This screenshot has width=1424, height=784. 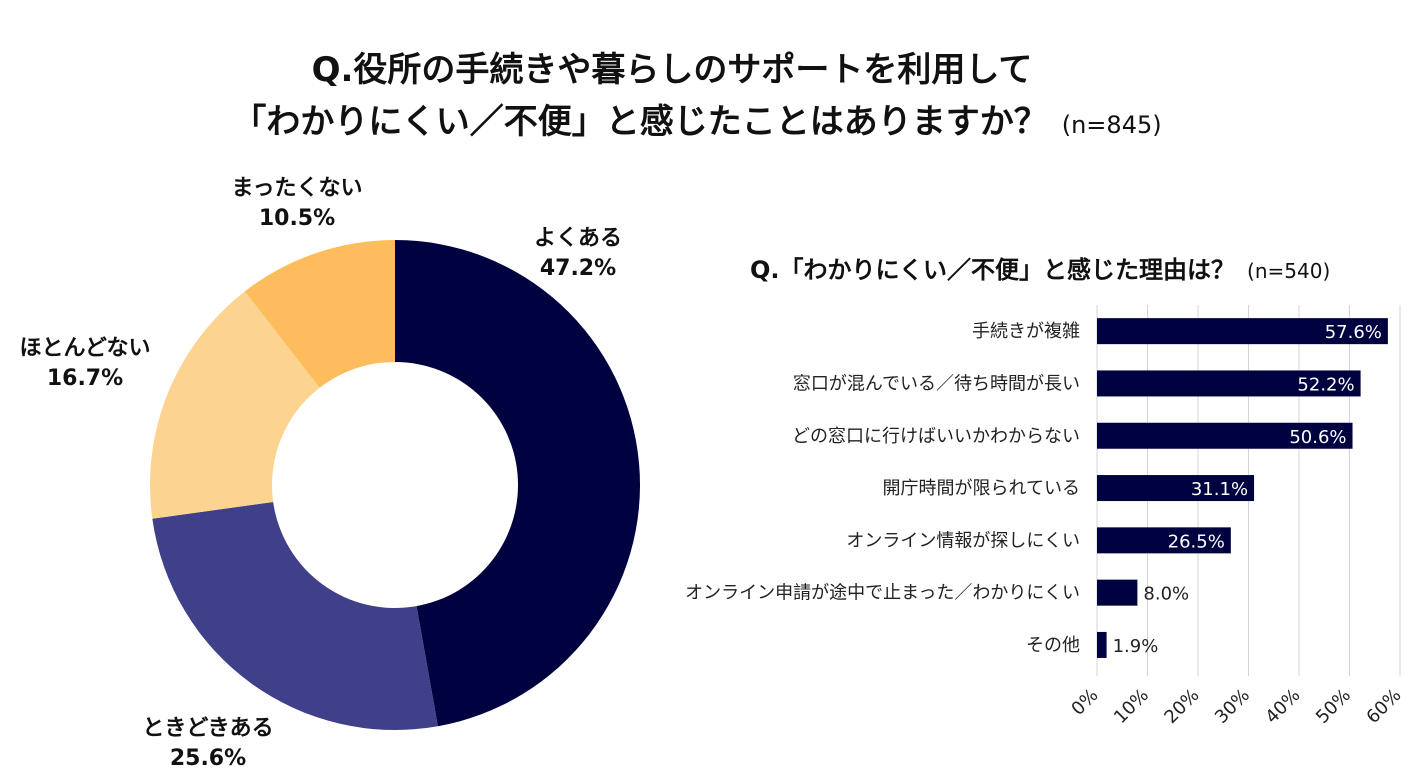 I want to click on slice-value-label: 16.7%, so click(x=85, y=378).